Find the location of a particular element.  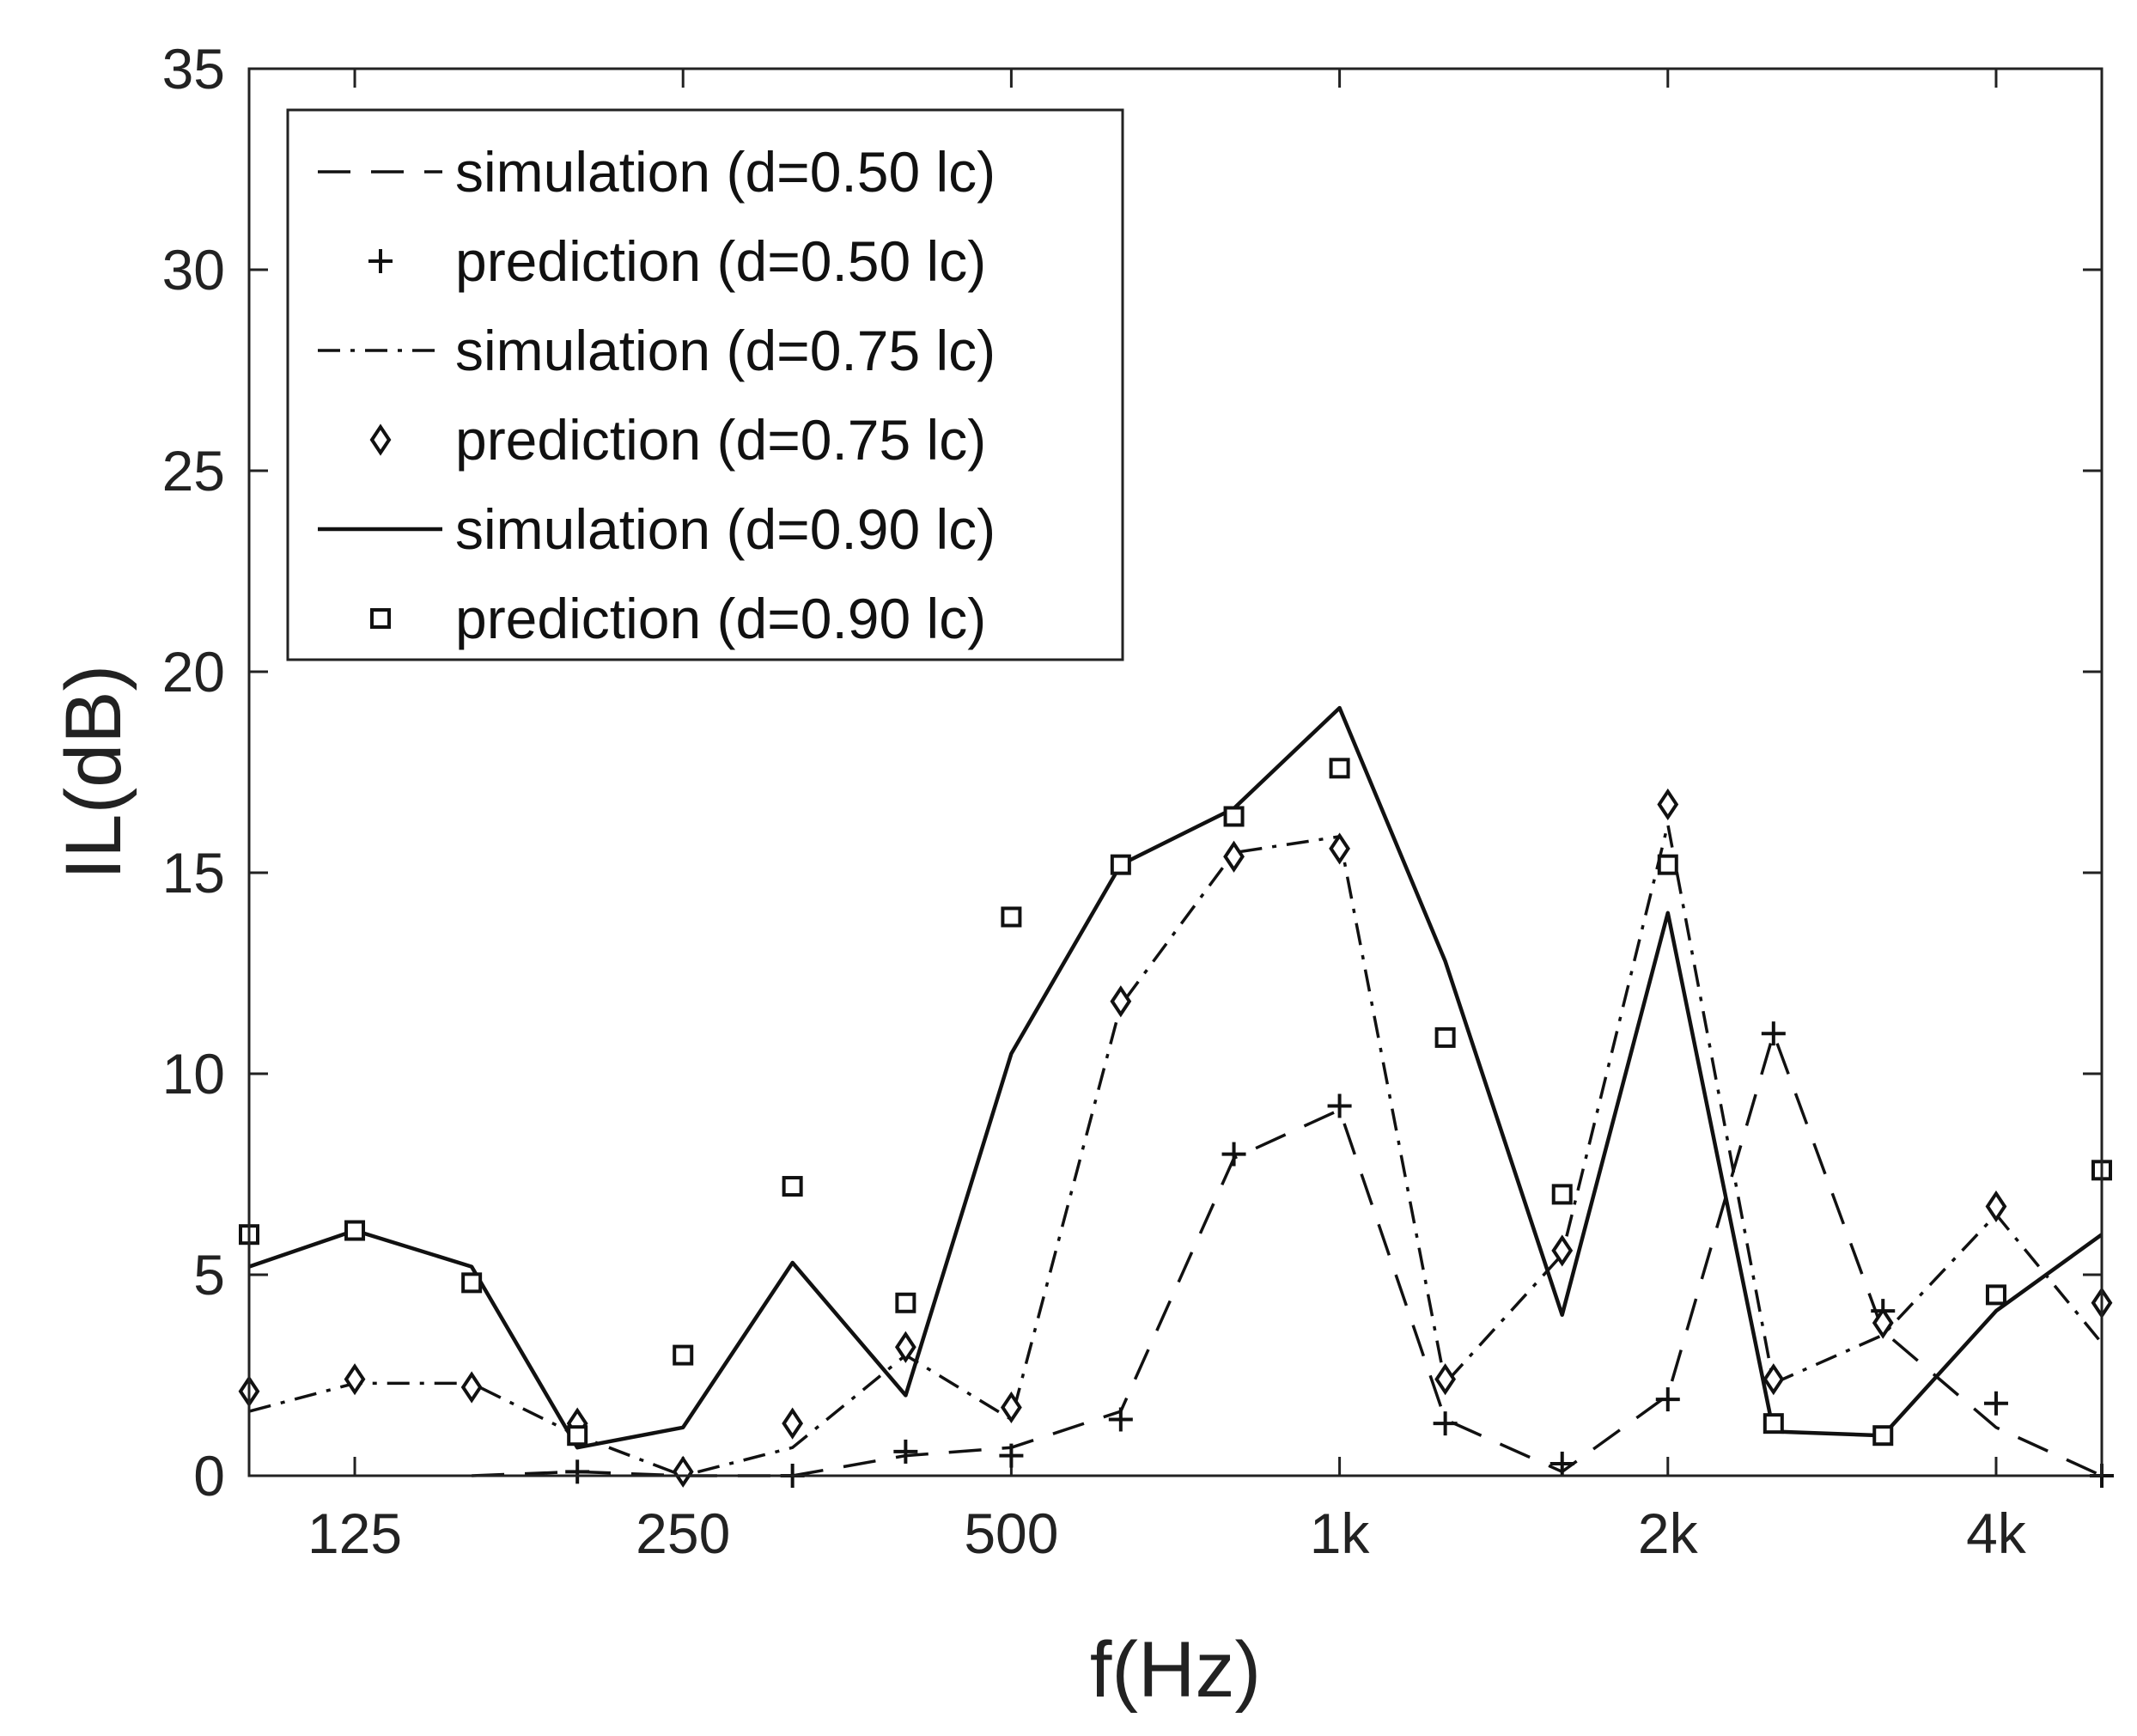

legend-label: prediction (d=0.90 lc) is located at coordinates (720, 618).